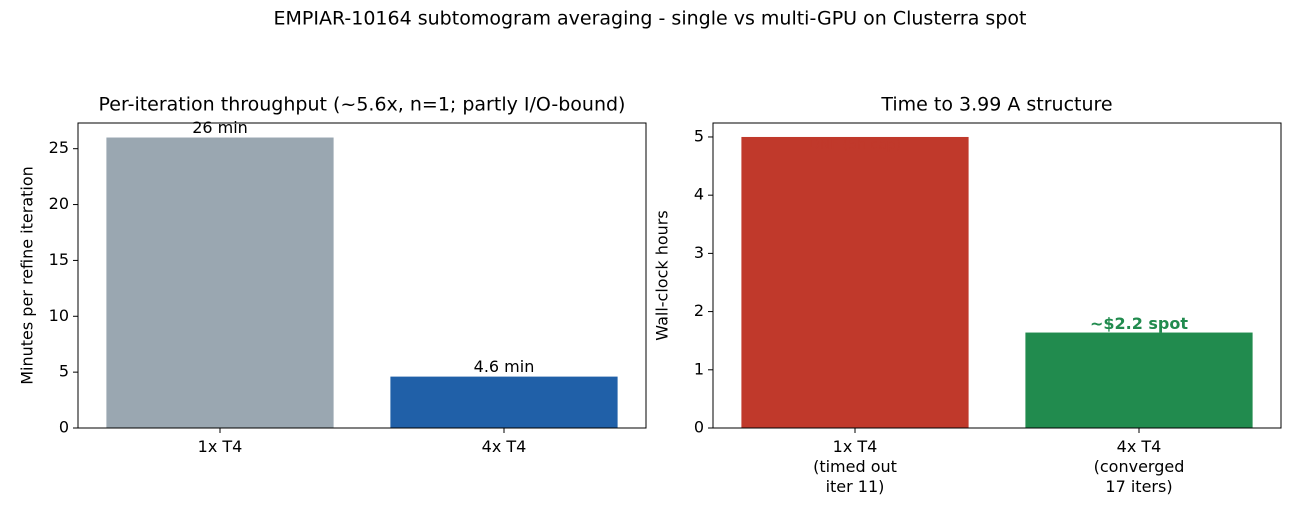 The image size is (1300, 520). Describe the element at coordinates (699, 368) in the screenshot. I see `y-tick-label: 1` at that location.